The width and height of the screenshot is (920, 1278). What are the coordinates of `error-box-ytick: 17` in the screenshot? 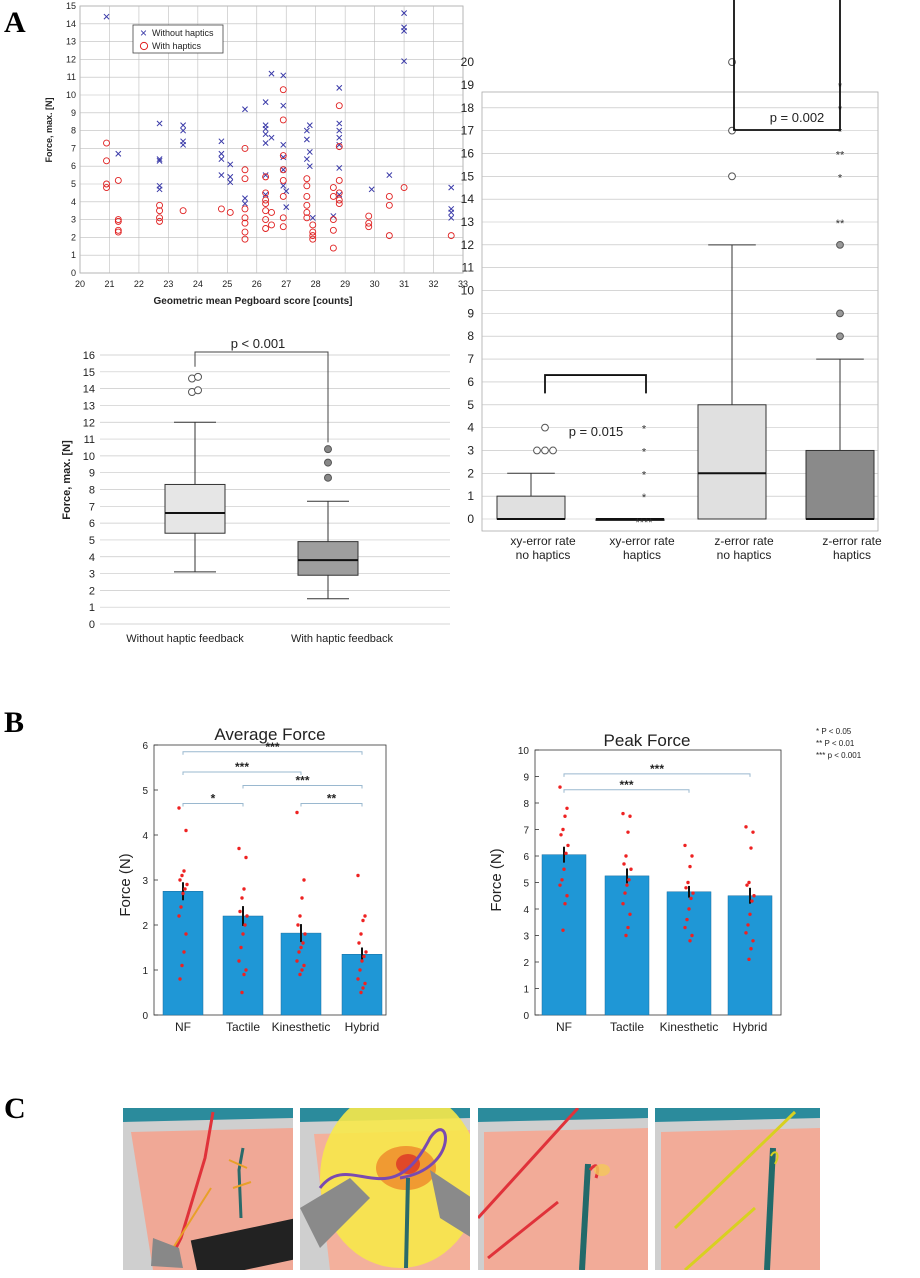 It's located at (468, 131).